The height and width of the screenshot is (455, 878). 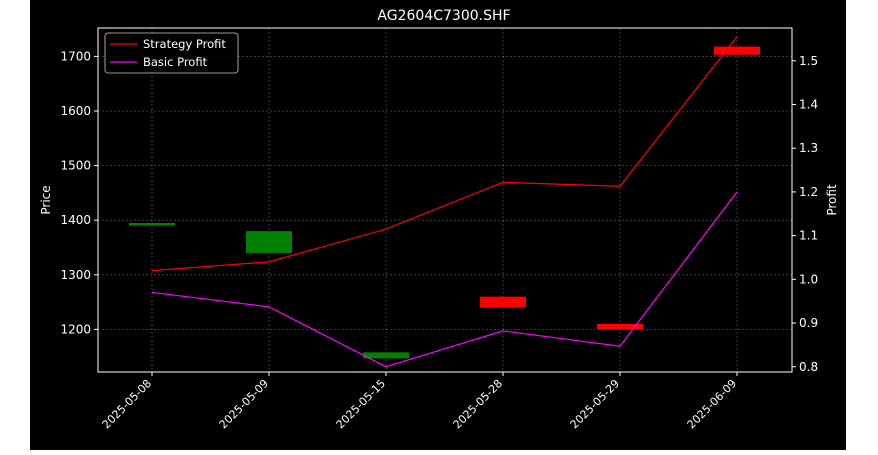 I want to click on x-tick-label: 2025-06-09, so click(x=712, y=404).